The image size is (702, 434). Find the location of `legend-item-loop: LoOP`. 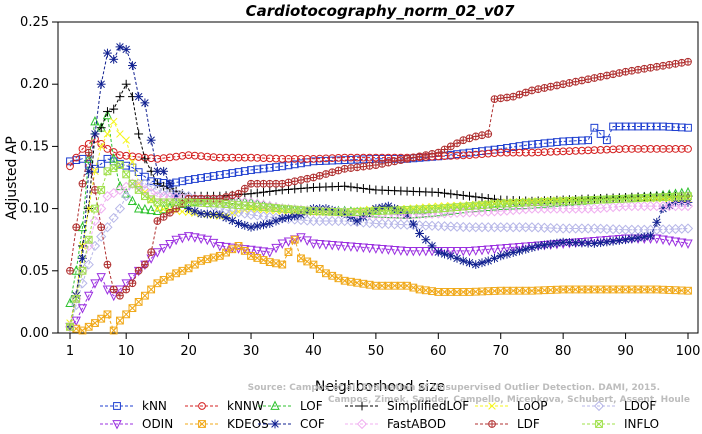

legend-item-loop: LoOP is located at coordinates (511, 406).